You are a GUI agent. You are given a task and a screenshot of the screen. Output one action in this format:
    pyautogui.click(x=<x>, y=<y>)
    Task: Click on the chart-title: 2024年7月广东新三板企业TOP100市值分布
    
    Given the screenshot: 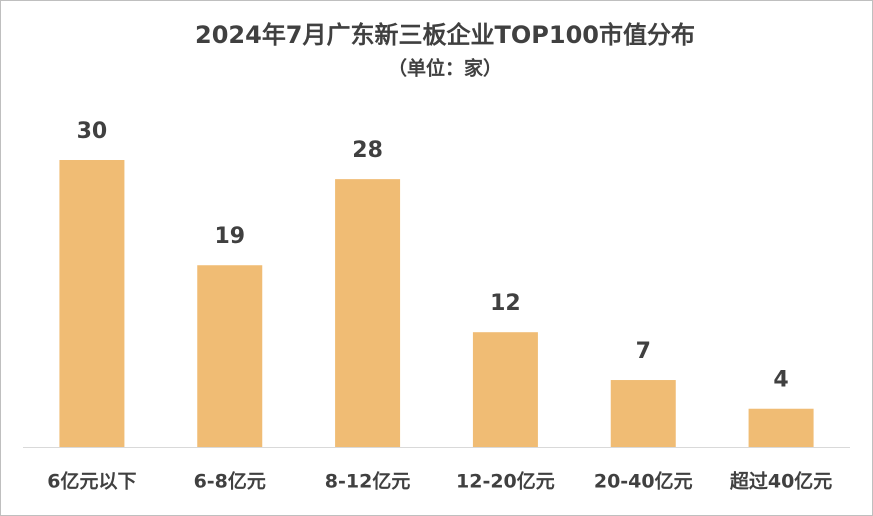 What is the action you would take?
    pyautogui.click(x=445, y=35)
    